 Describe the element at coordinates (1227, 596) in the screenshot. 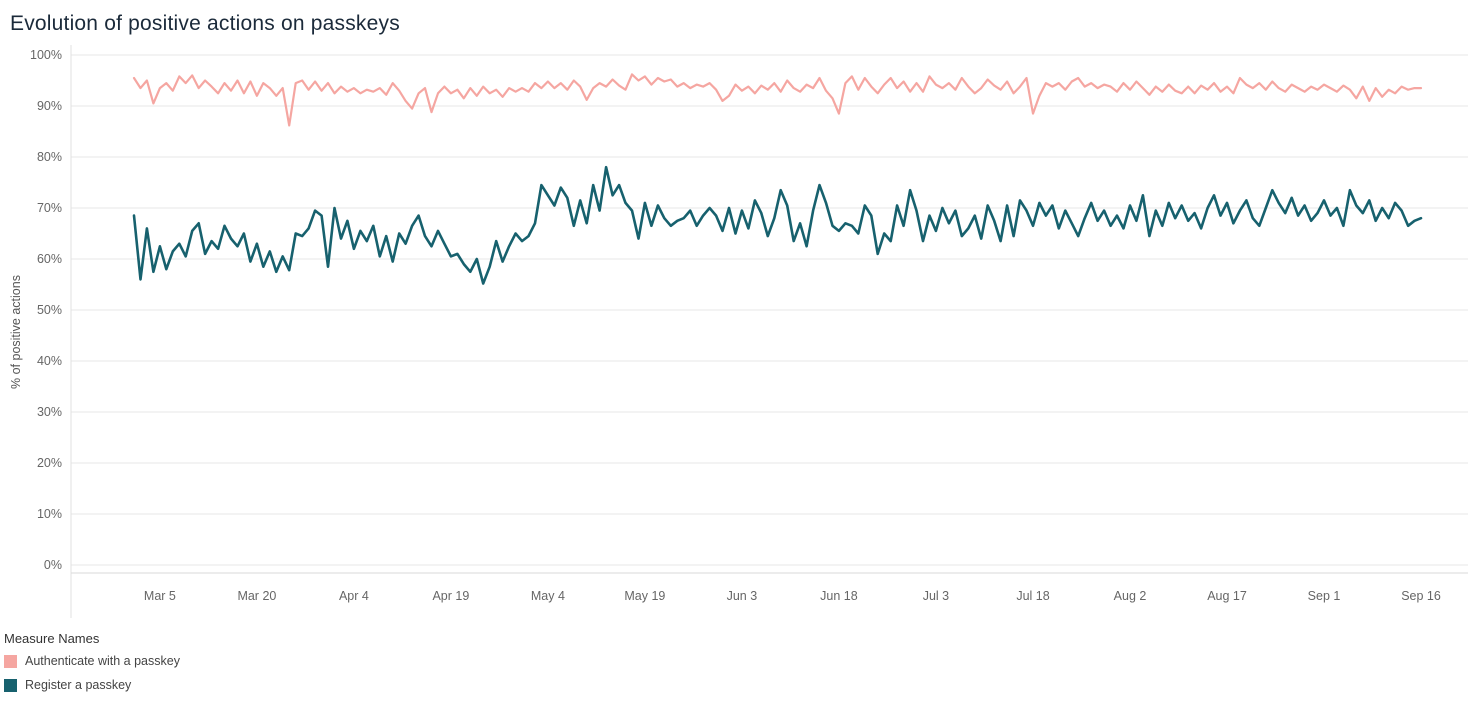

I see `x-tick-label: Aug 17` at that location.